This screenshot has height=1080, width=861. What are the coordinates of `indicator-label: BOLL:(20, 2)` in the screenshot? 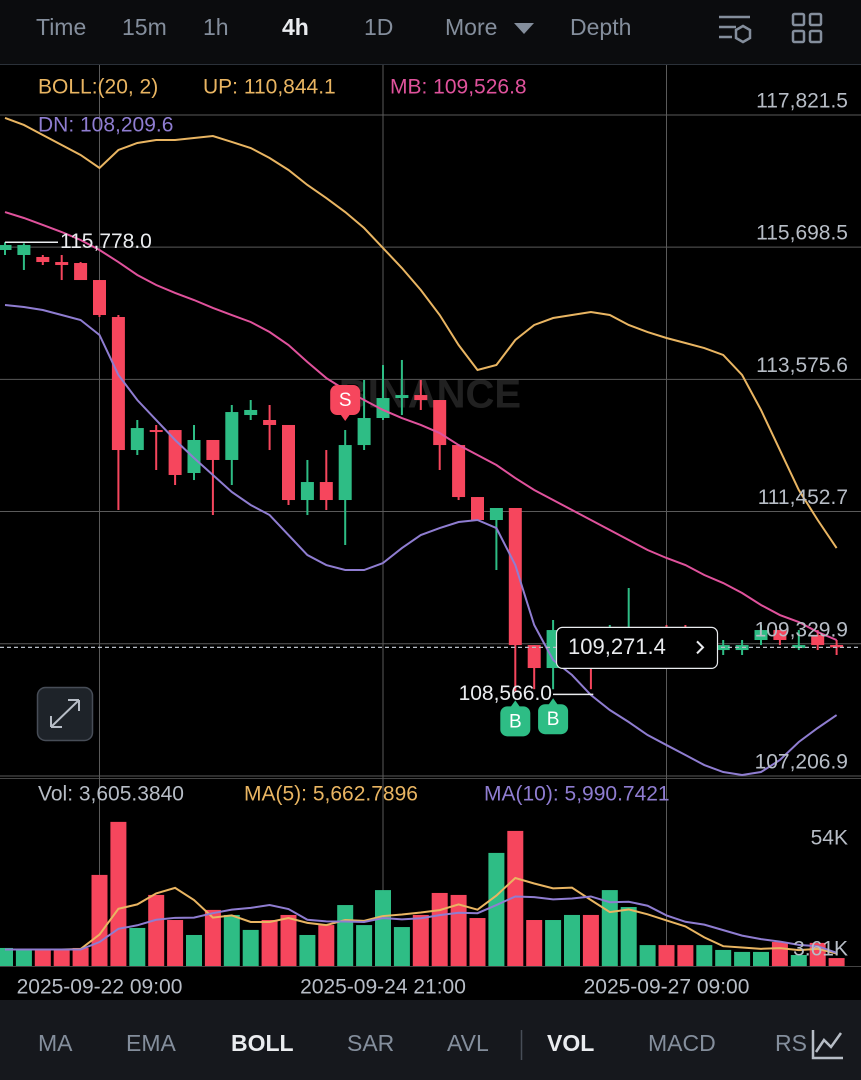 It's located at (98, 87).